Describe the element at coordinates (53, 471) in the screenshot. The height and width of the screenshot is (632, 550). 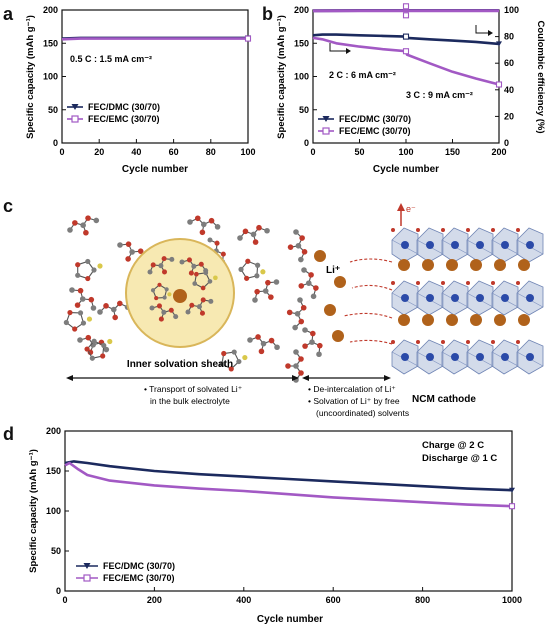
I see `y-tick-label: 150` at that location.